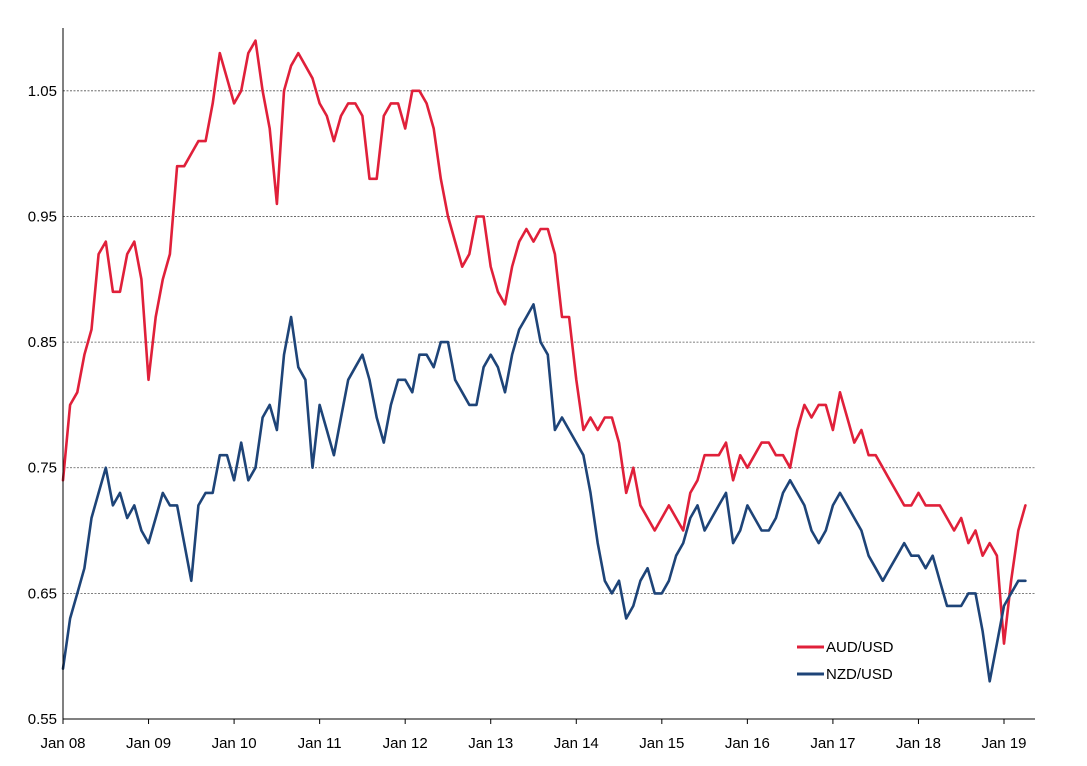 The image size is (1087, 766). What do you see at coordinates (42, 405) in the screenshot?
I see `y-axis-ticks: 0.55 0.65 0.75 0.85 0.95 1.05` at bounding box center [42, 405].